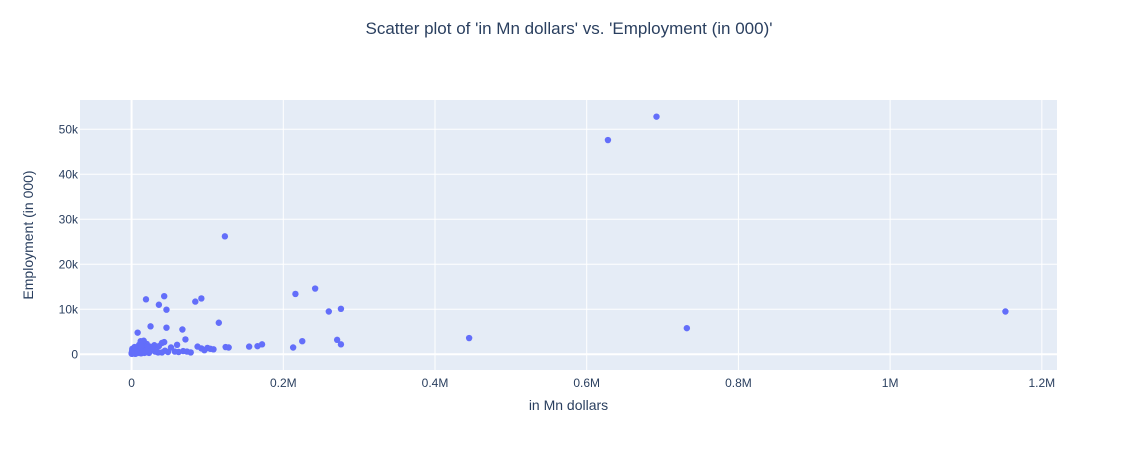 The width and height of the screenshot is (1138, 450). Describe the element at coordinates (586, 383) in the screenshot. I see `x-tick-label: 0.6M` at that location.